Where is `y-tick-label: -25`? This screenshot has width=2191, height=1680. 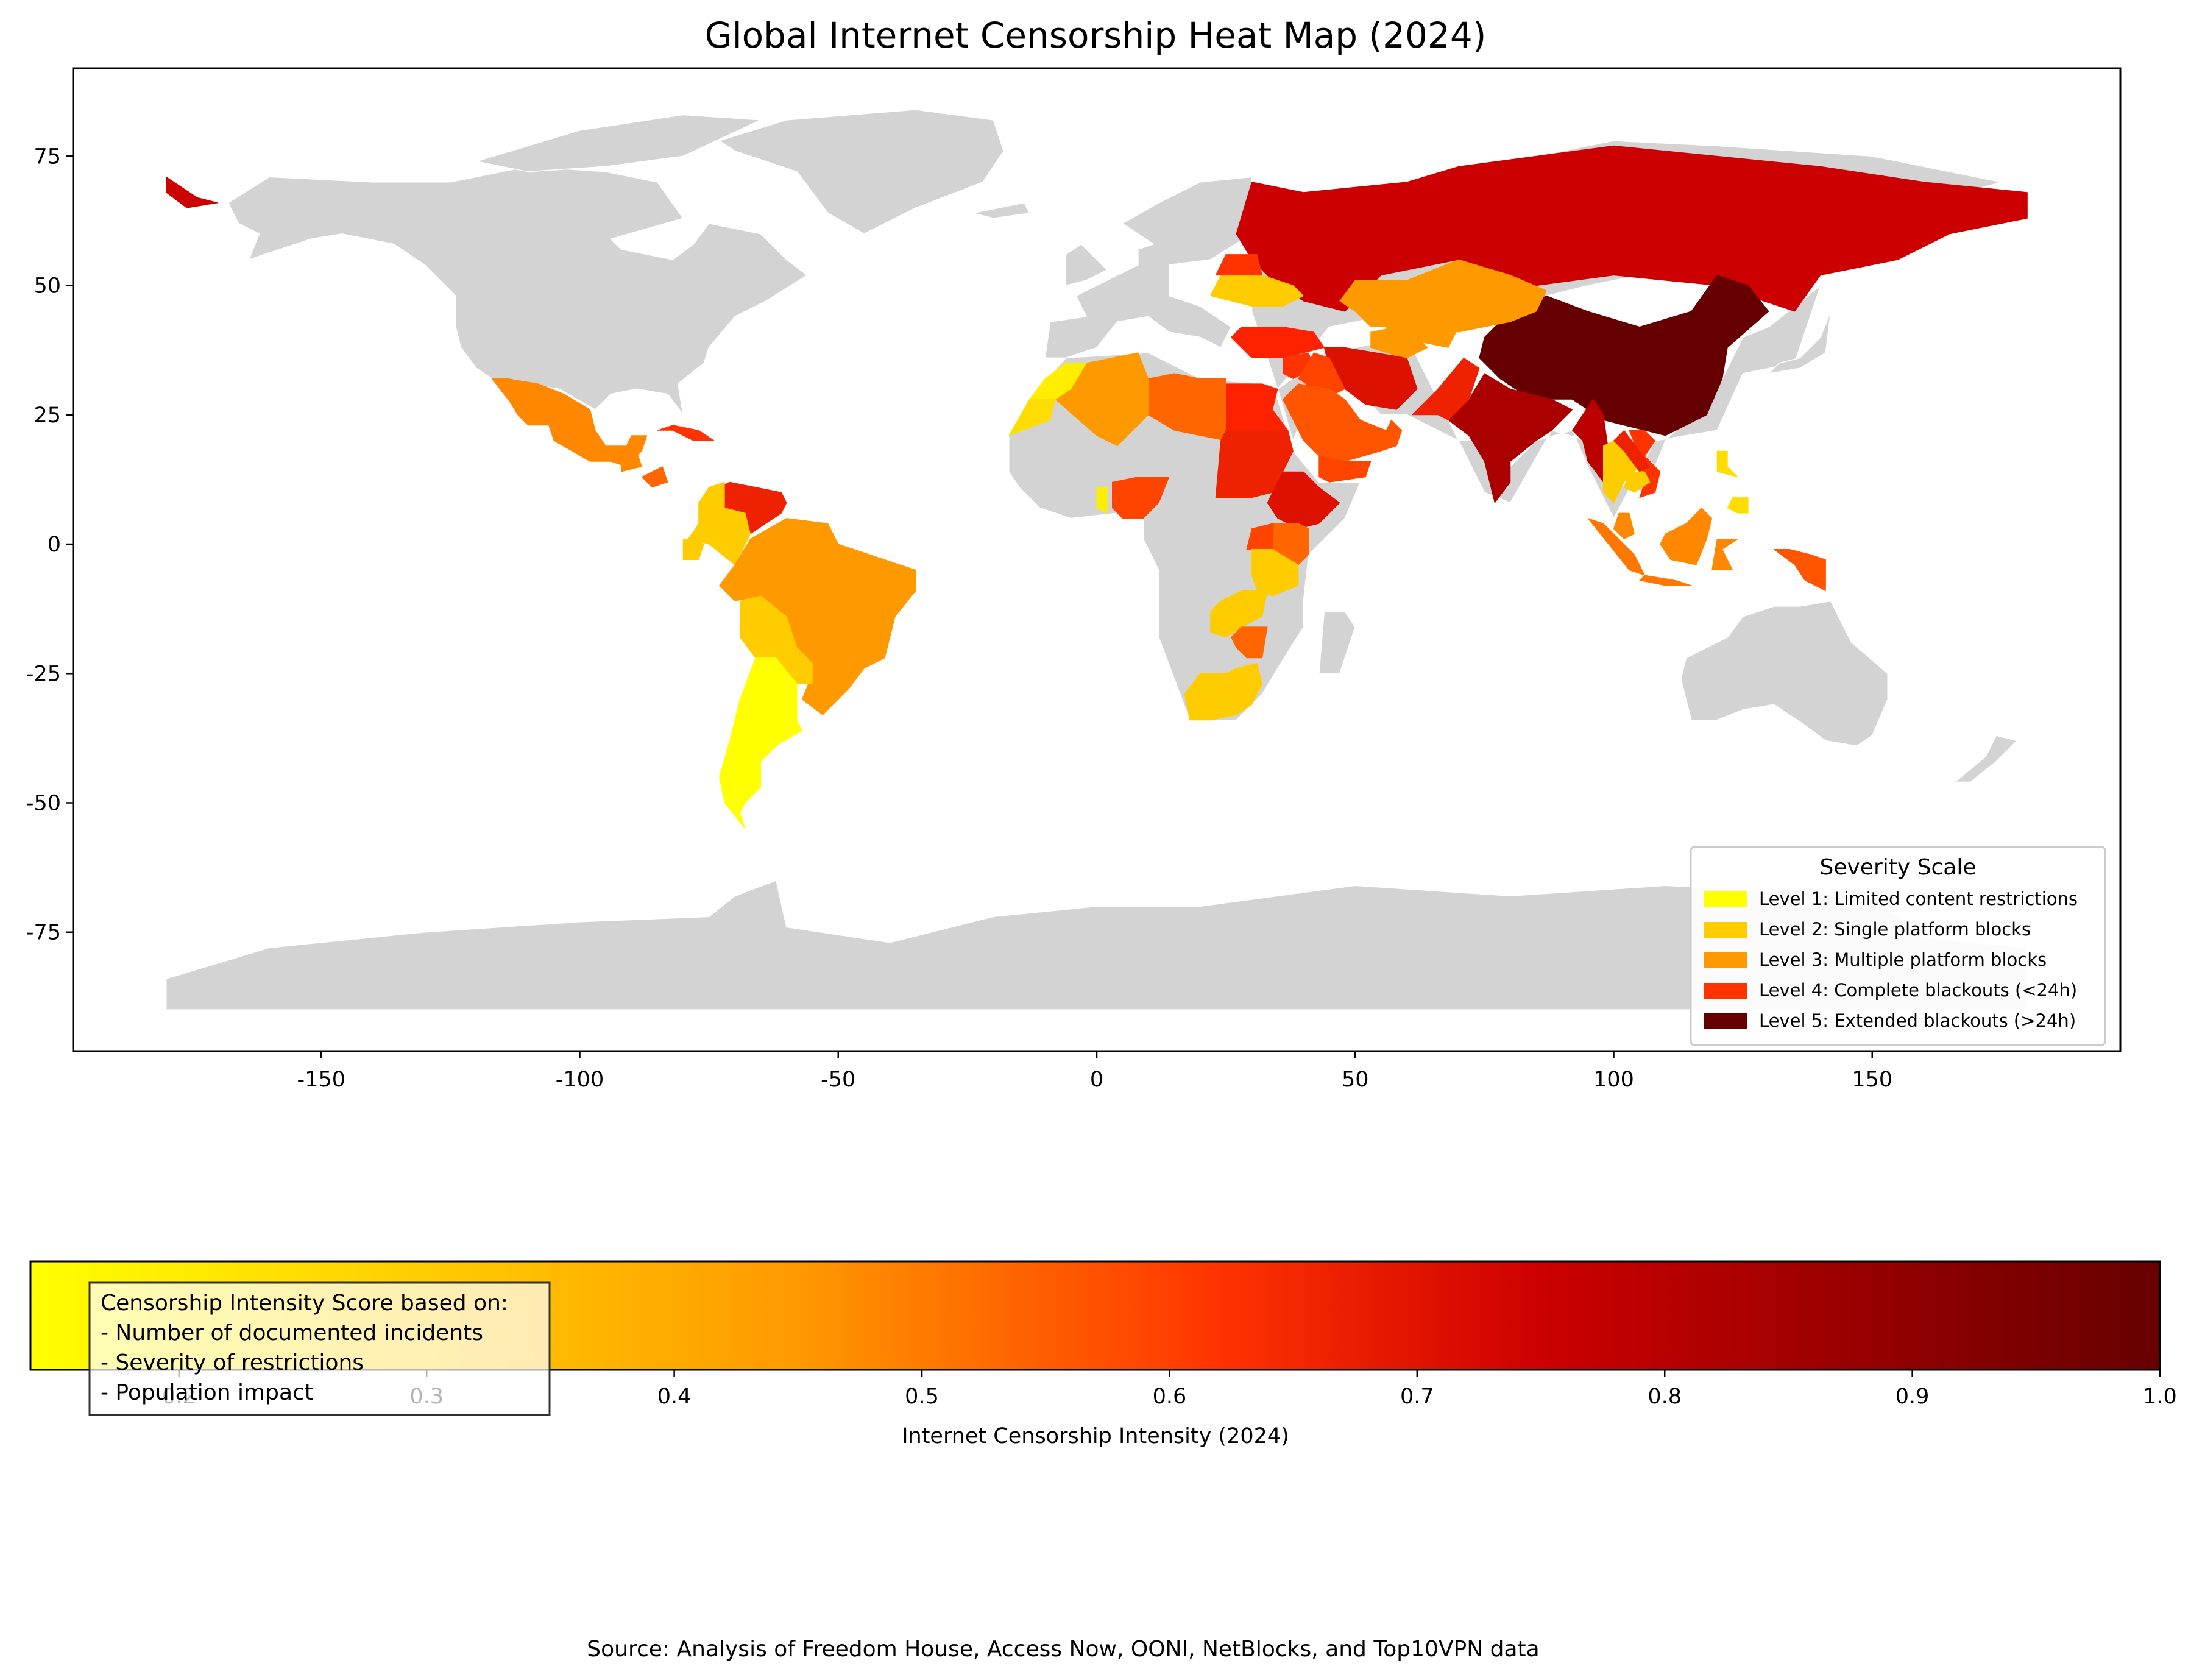
y-tick-label: -25 is located at coordinates (43, 674).